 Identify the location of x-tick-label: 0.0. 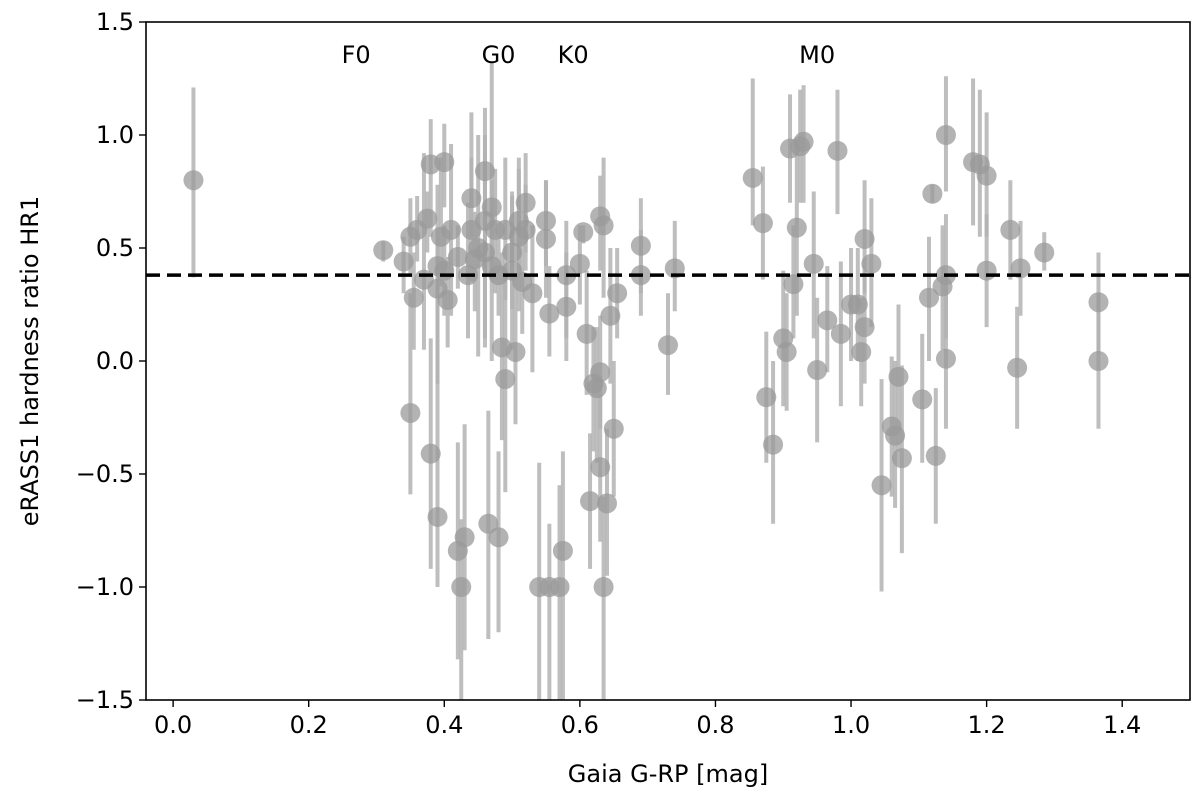
(173, 725).